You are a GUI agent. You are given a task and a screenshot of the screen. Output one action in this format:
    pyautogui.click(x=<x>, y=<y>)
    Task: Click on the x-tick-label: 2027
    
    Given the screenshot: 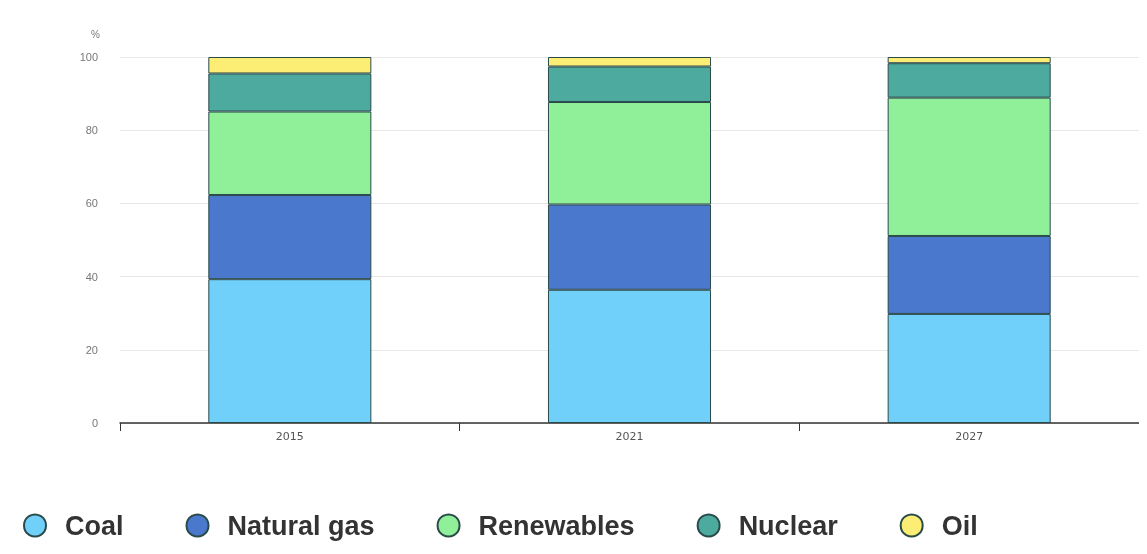 What is the action you would take?
    pyautogui.click(x=969, y=436)
    